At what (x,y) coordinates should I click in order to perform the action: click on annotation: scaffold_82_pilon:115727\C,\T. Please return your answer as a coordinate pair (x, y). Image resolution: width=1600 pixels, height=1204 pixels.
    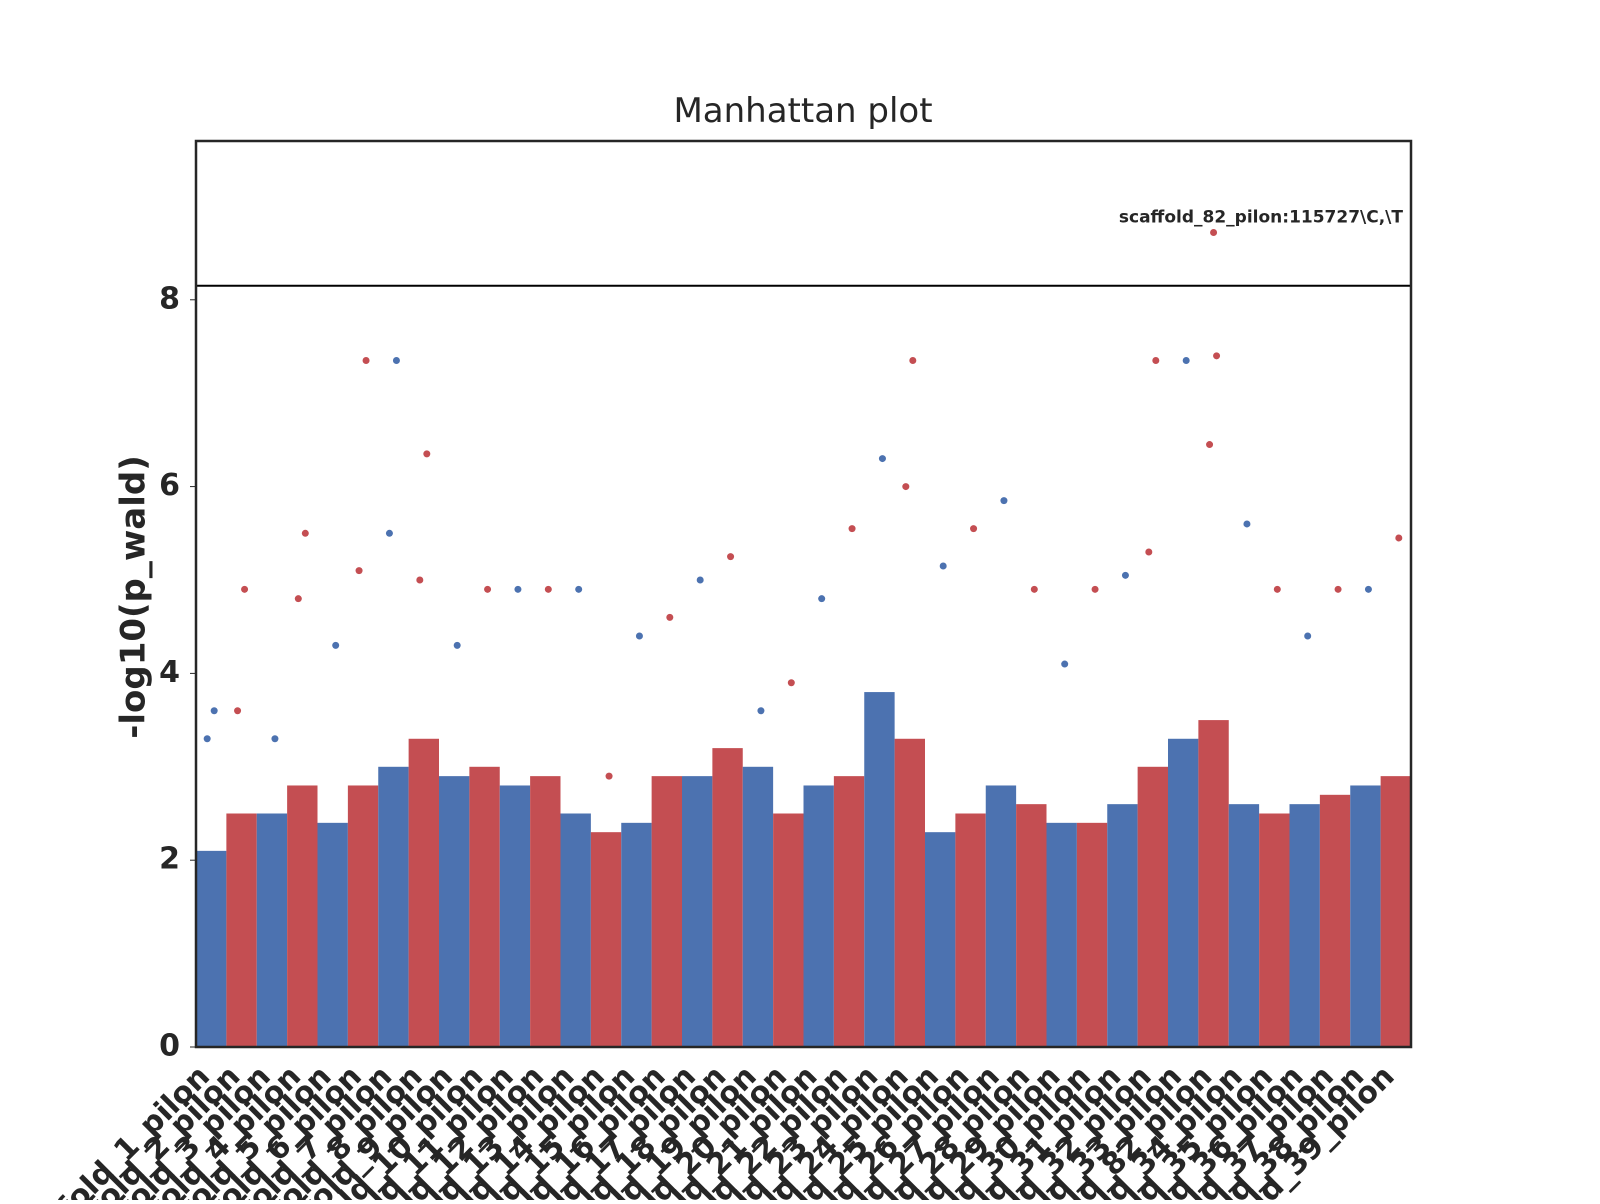
    Looking at the image, I should click on (1261, 218).